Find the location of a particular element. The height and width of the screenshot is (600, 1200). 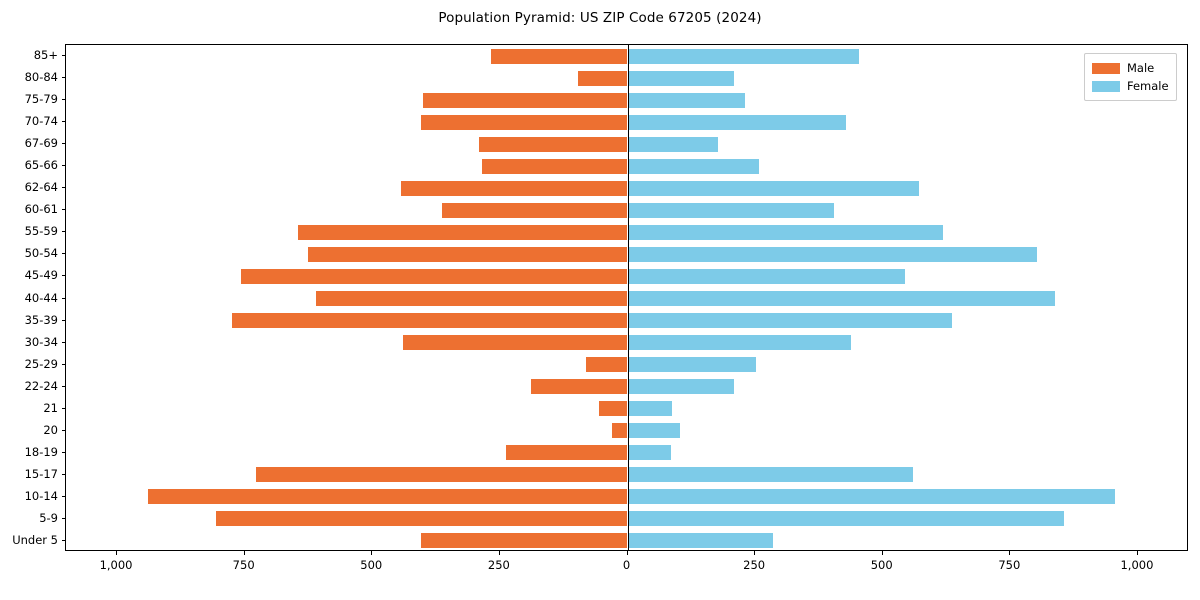

zero-axis-line is located at coordinates (628, 297).